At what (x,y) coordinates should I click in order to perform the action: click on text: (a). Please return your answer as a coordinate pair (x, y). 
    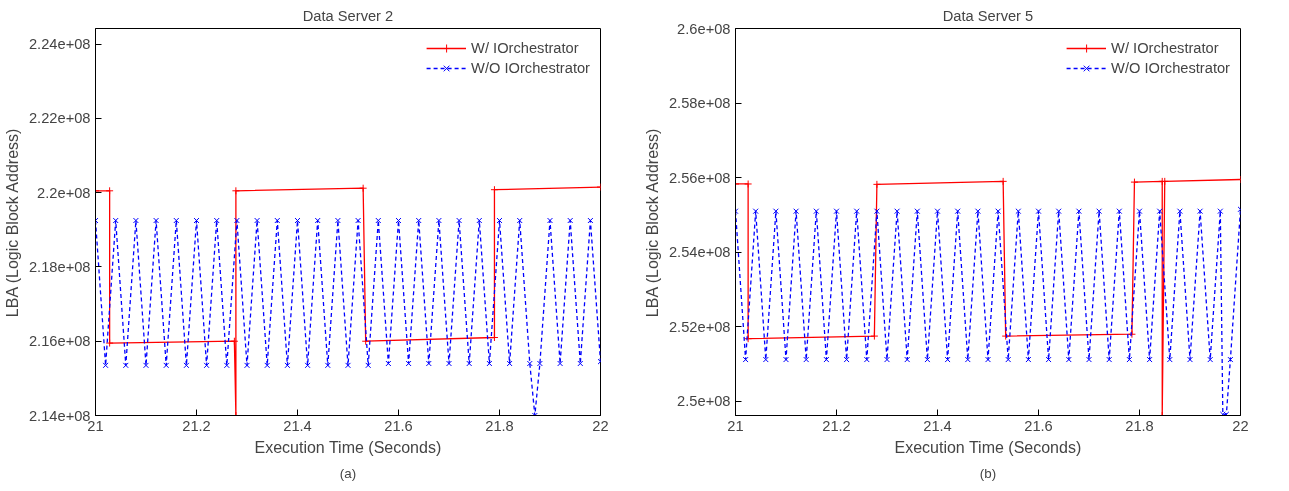
    Looking at the image, I should click on (348, 473).